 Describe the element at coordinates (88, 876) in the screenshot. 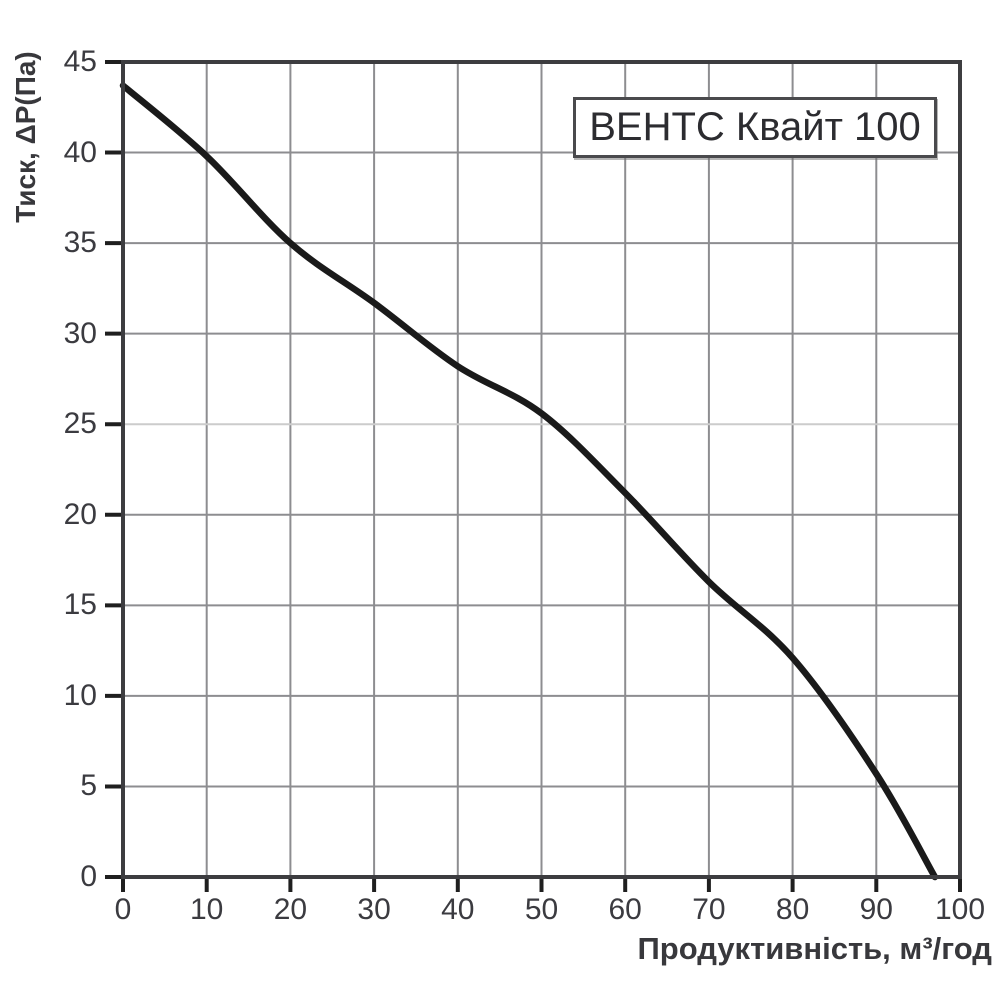

I see `y-tick-label: 0` at that location.